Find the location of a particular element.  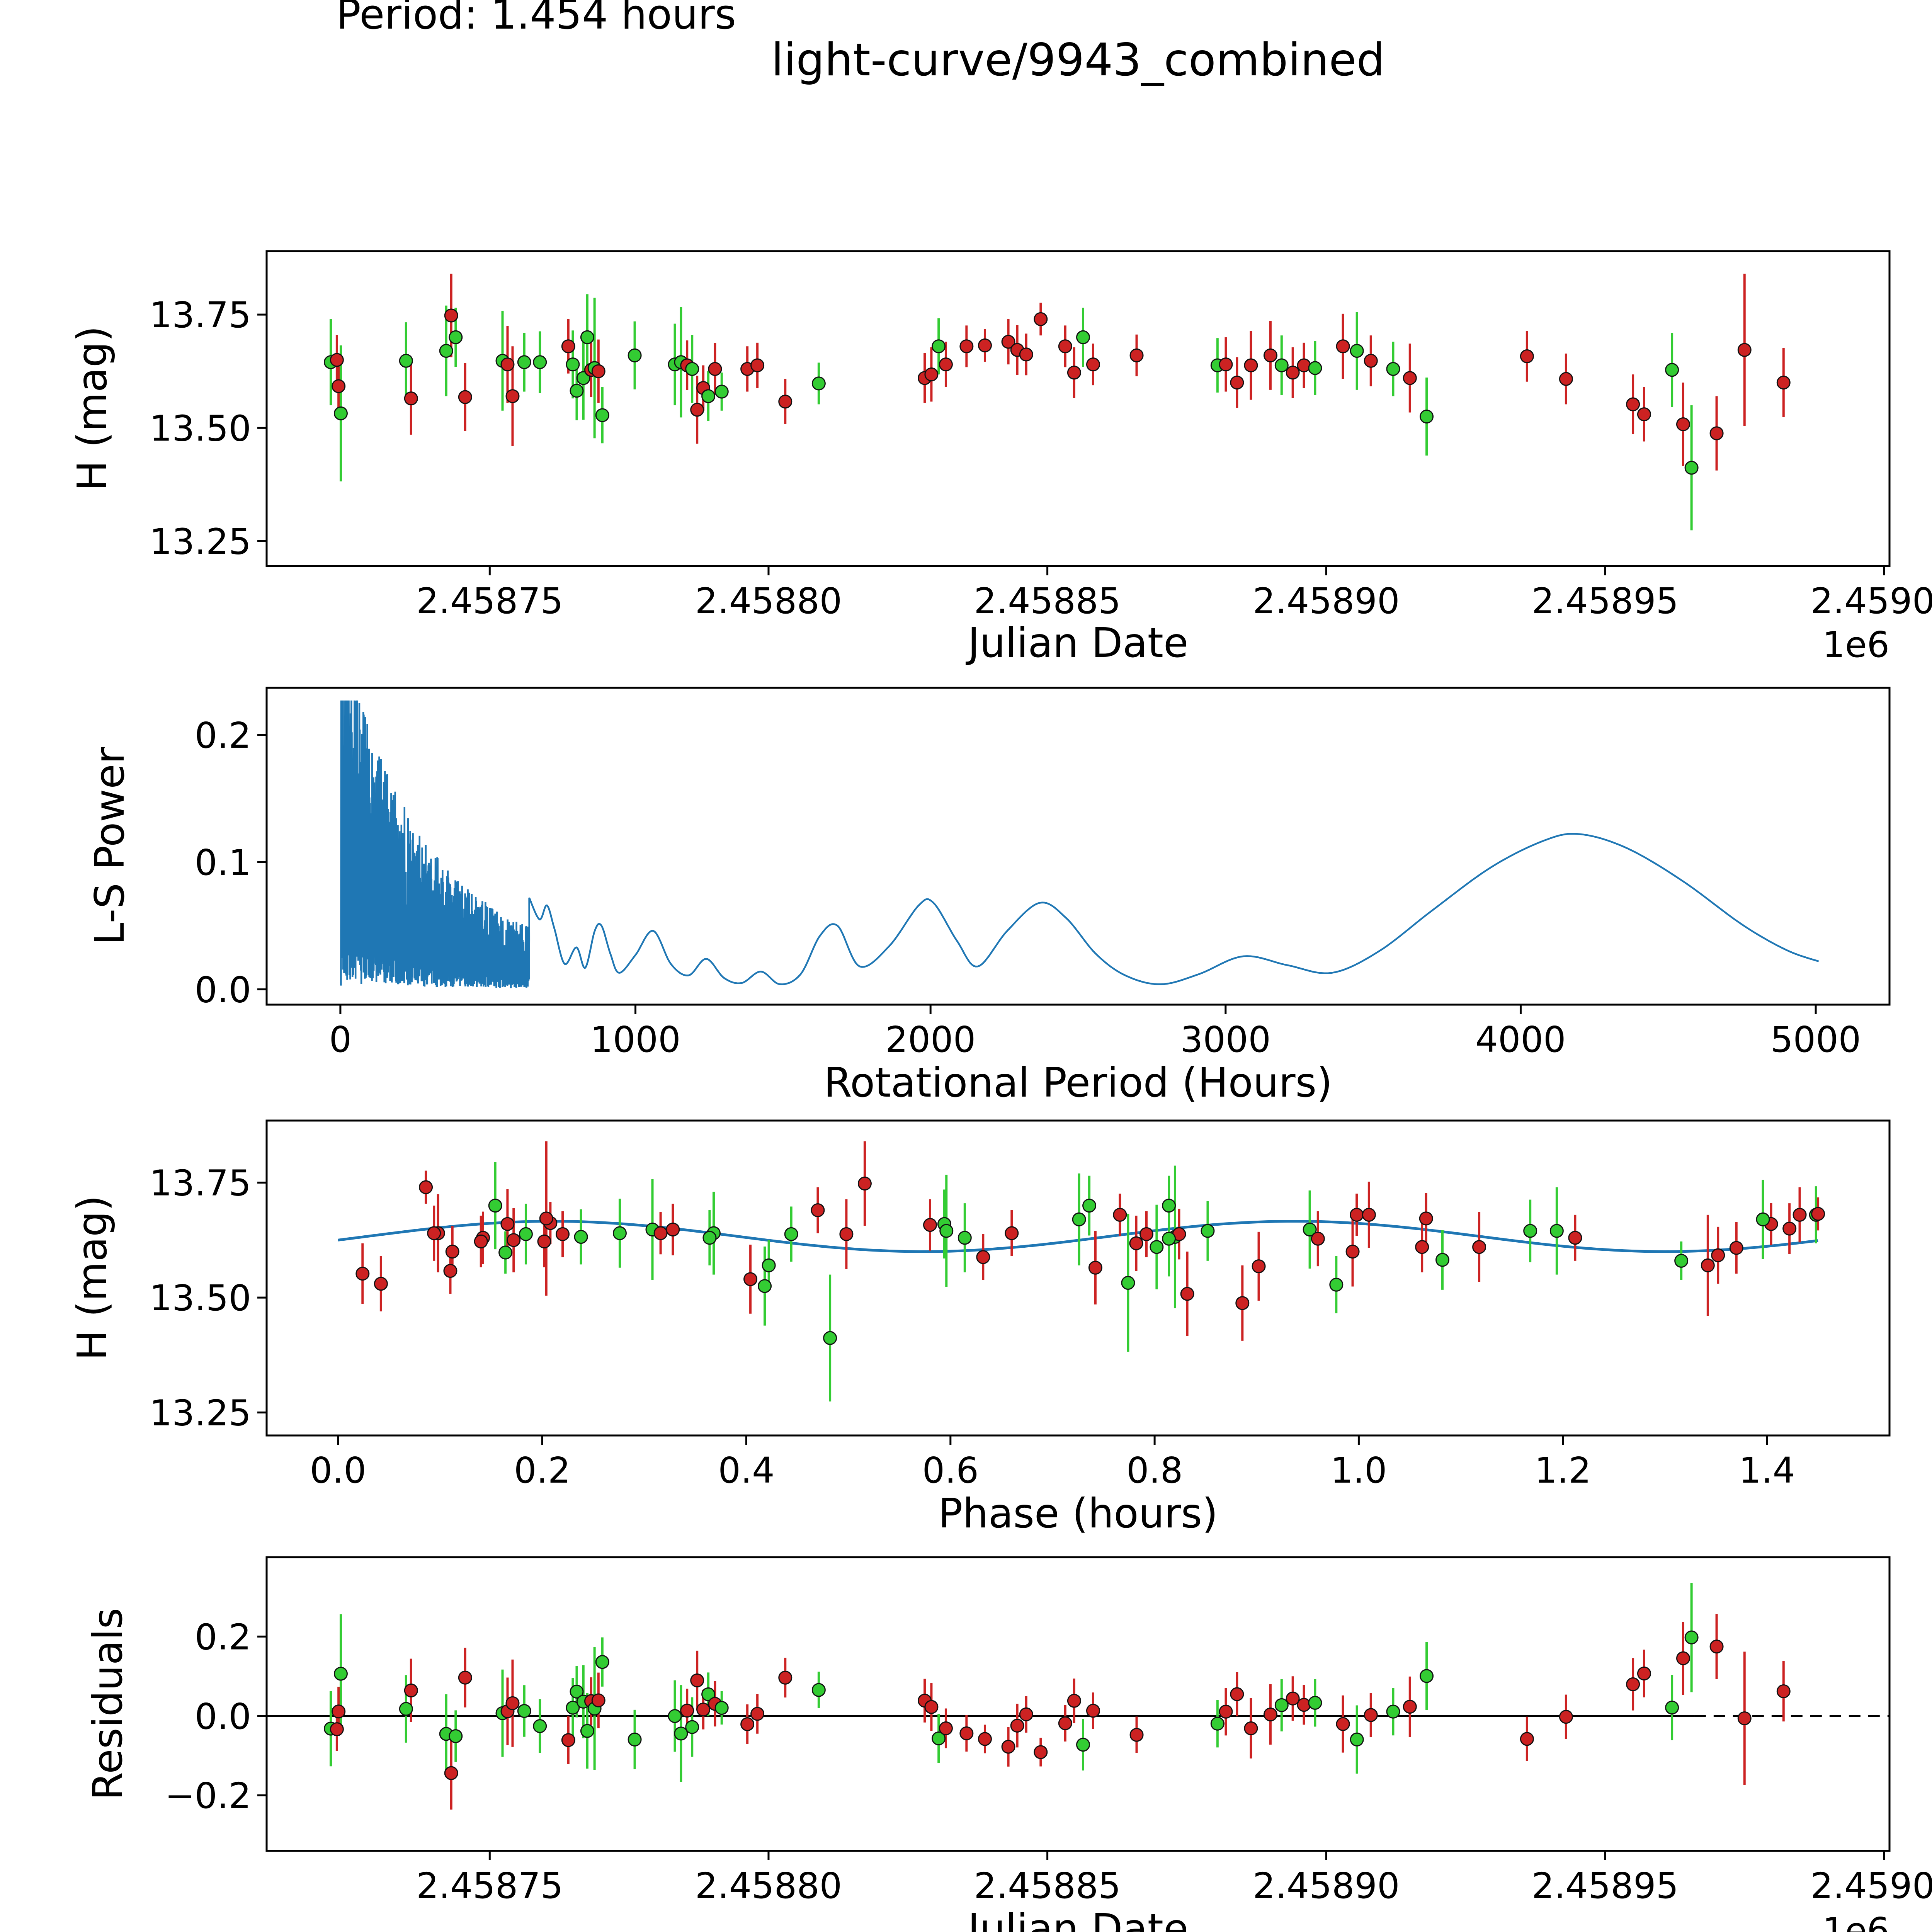

y-tick-label: 13.75 is located at coordinates (200, 315).